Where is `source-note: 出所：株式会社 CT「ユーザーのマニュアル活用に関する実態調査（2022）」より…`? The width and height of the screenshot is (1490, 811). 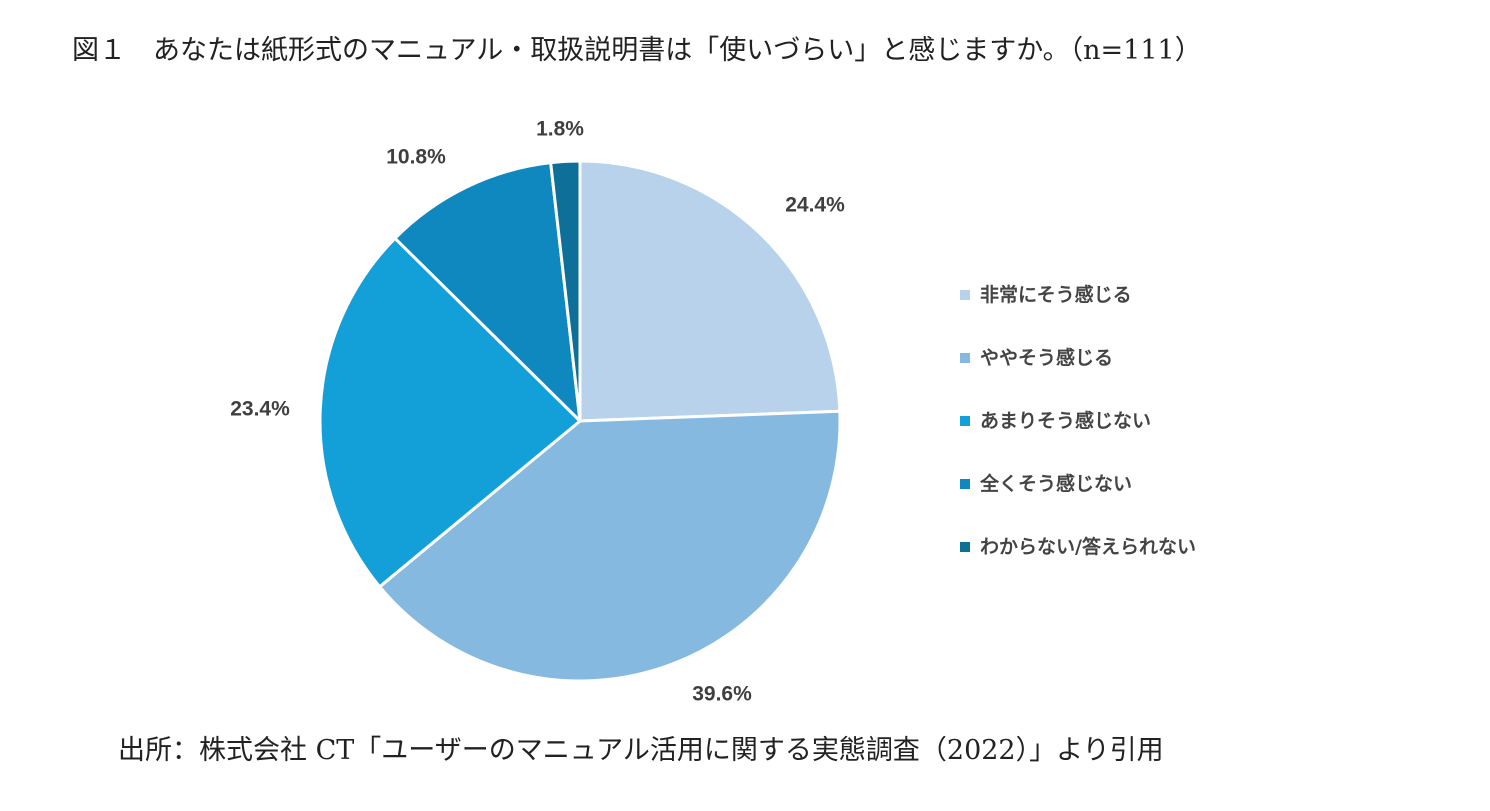 source-note: 出所：株式会社 CT「ユーザーのマニュアル活用に関する実態調査（2022）」より… is located at coordinates (641, 750).